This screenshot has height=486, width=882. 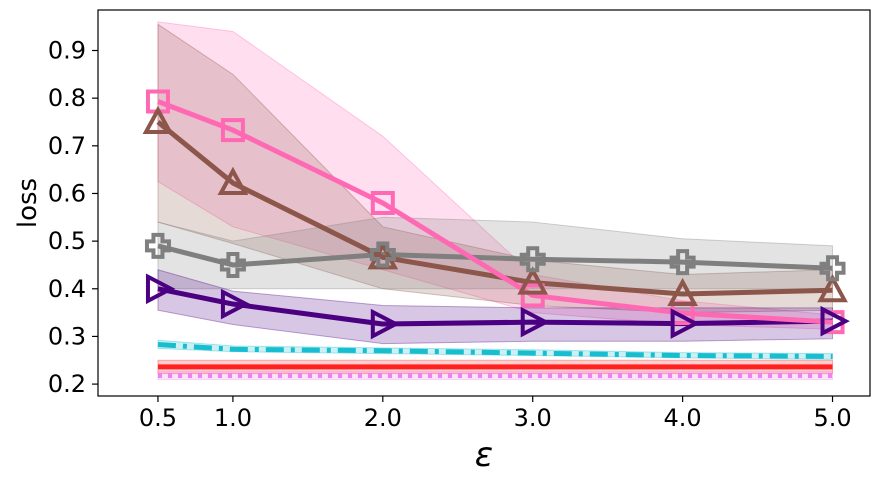 I want to click on x-tick-label: 4.0, so click(x=683, y=418).